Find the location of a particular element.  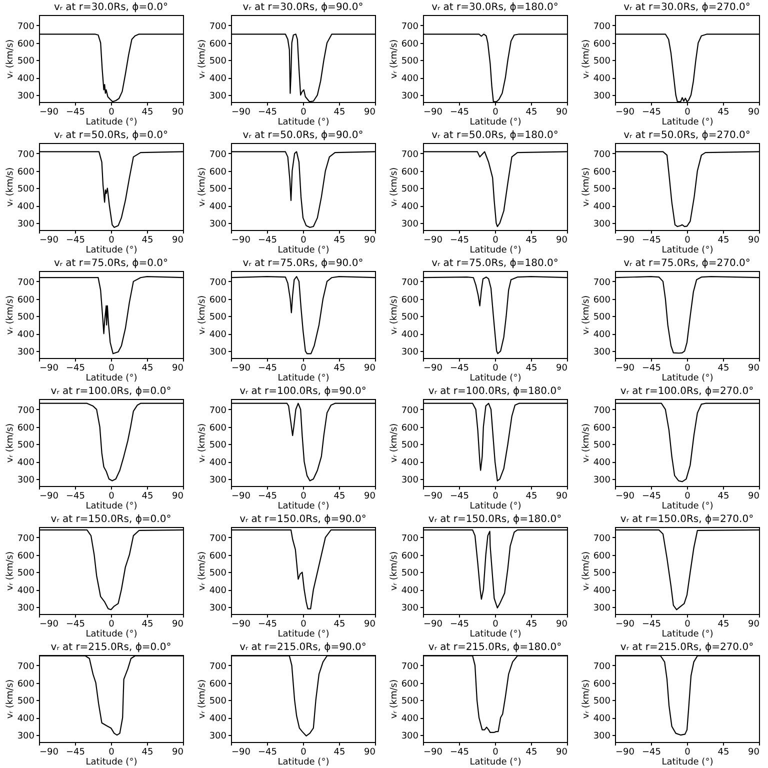

chart-title: vᵣ at r=30.0Rs, ϕ=270.0° is located at coordinates (687, 7).